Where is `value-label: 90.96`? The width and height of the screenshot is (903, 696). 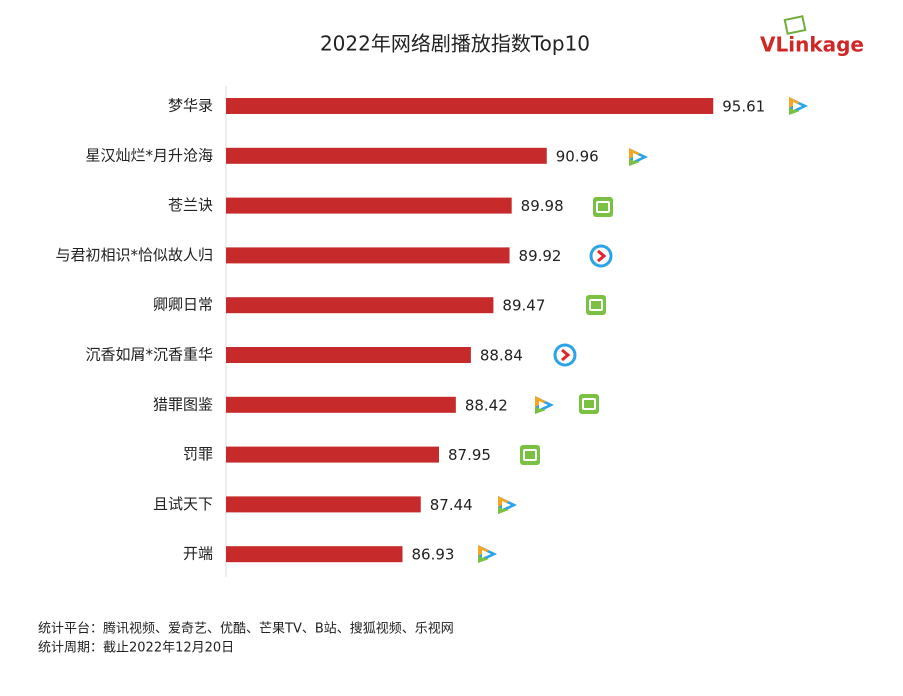 value-label: 90.96 is located at coordinates (577, 156).